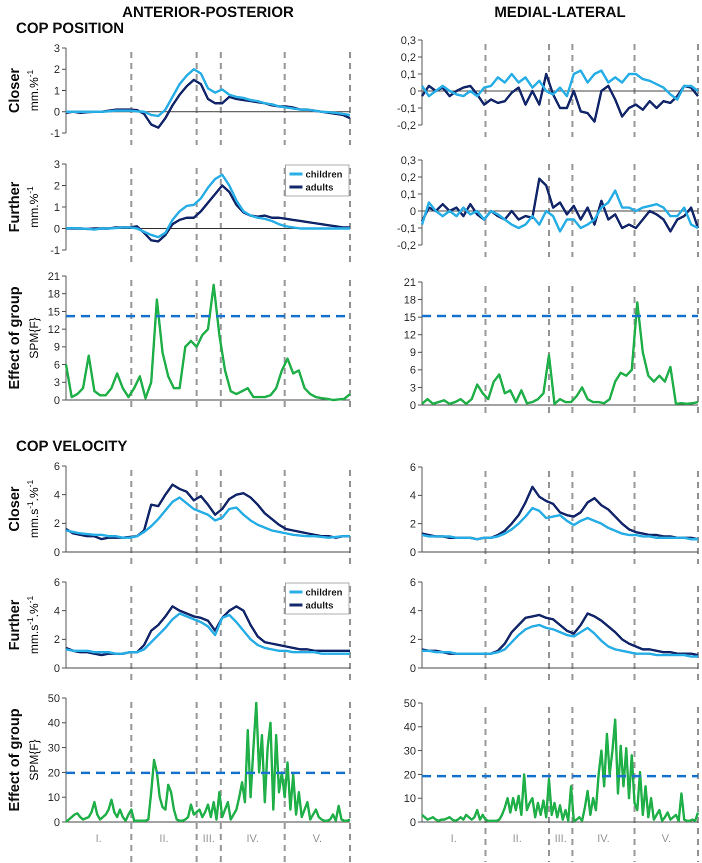 The image size is (702, 863). Describe the element at coordinates (72, 446) in the screenshot. I see `chart-subtitle: COP VELOCITY` at that location.